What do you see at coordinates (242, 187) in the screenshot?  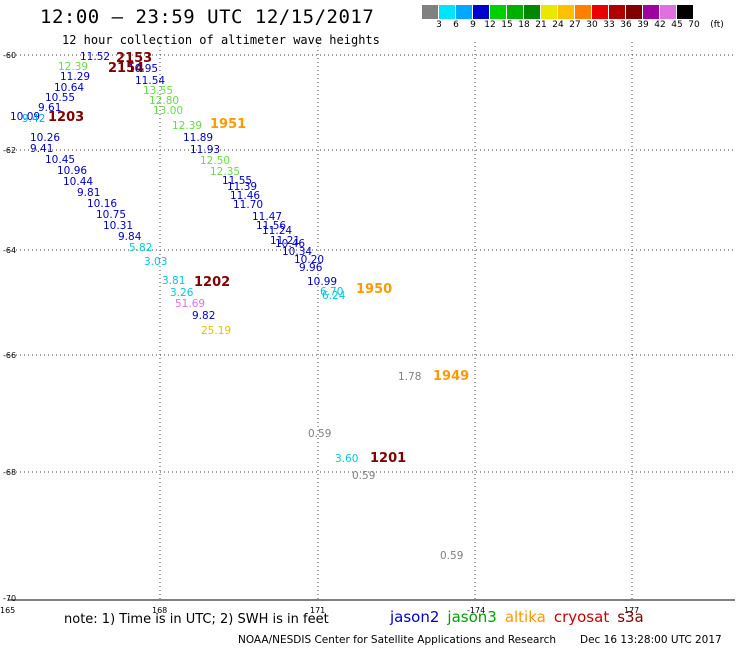 I see `wave-height-reading: 11.39` at bounding box center [242, 187].